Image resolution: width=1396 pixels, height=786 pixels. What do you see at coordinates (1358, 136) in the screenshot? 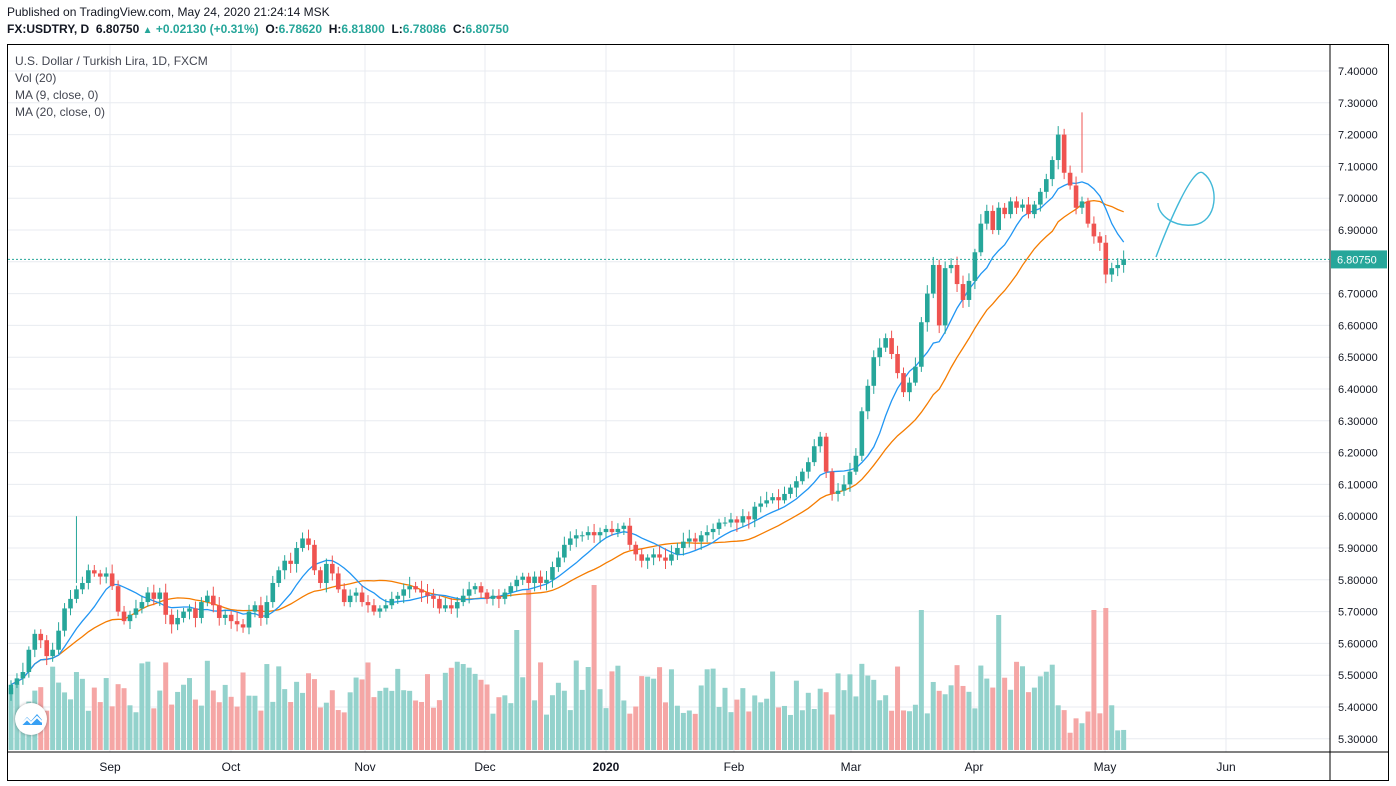
I see `y-tick-label: 7.20000` at bounding box center [1358, 136].